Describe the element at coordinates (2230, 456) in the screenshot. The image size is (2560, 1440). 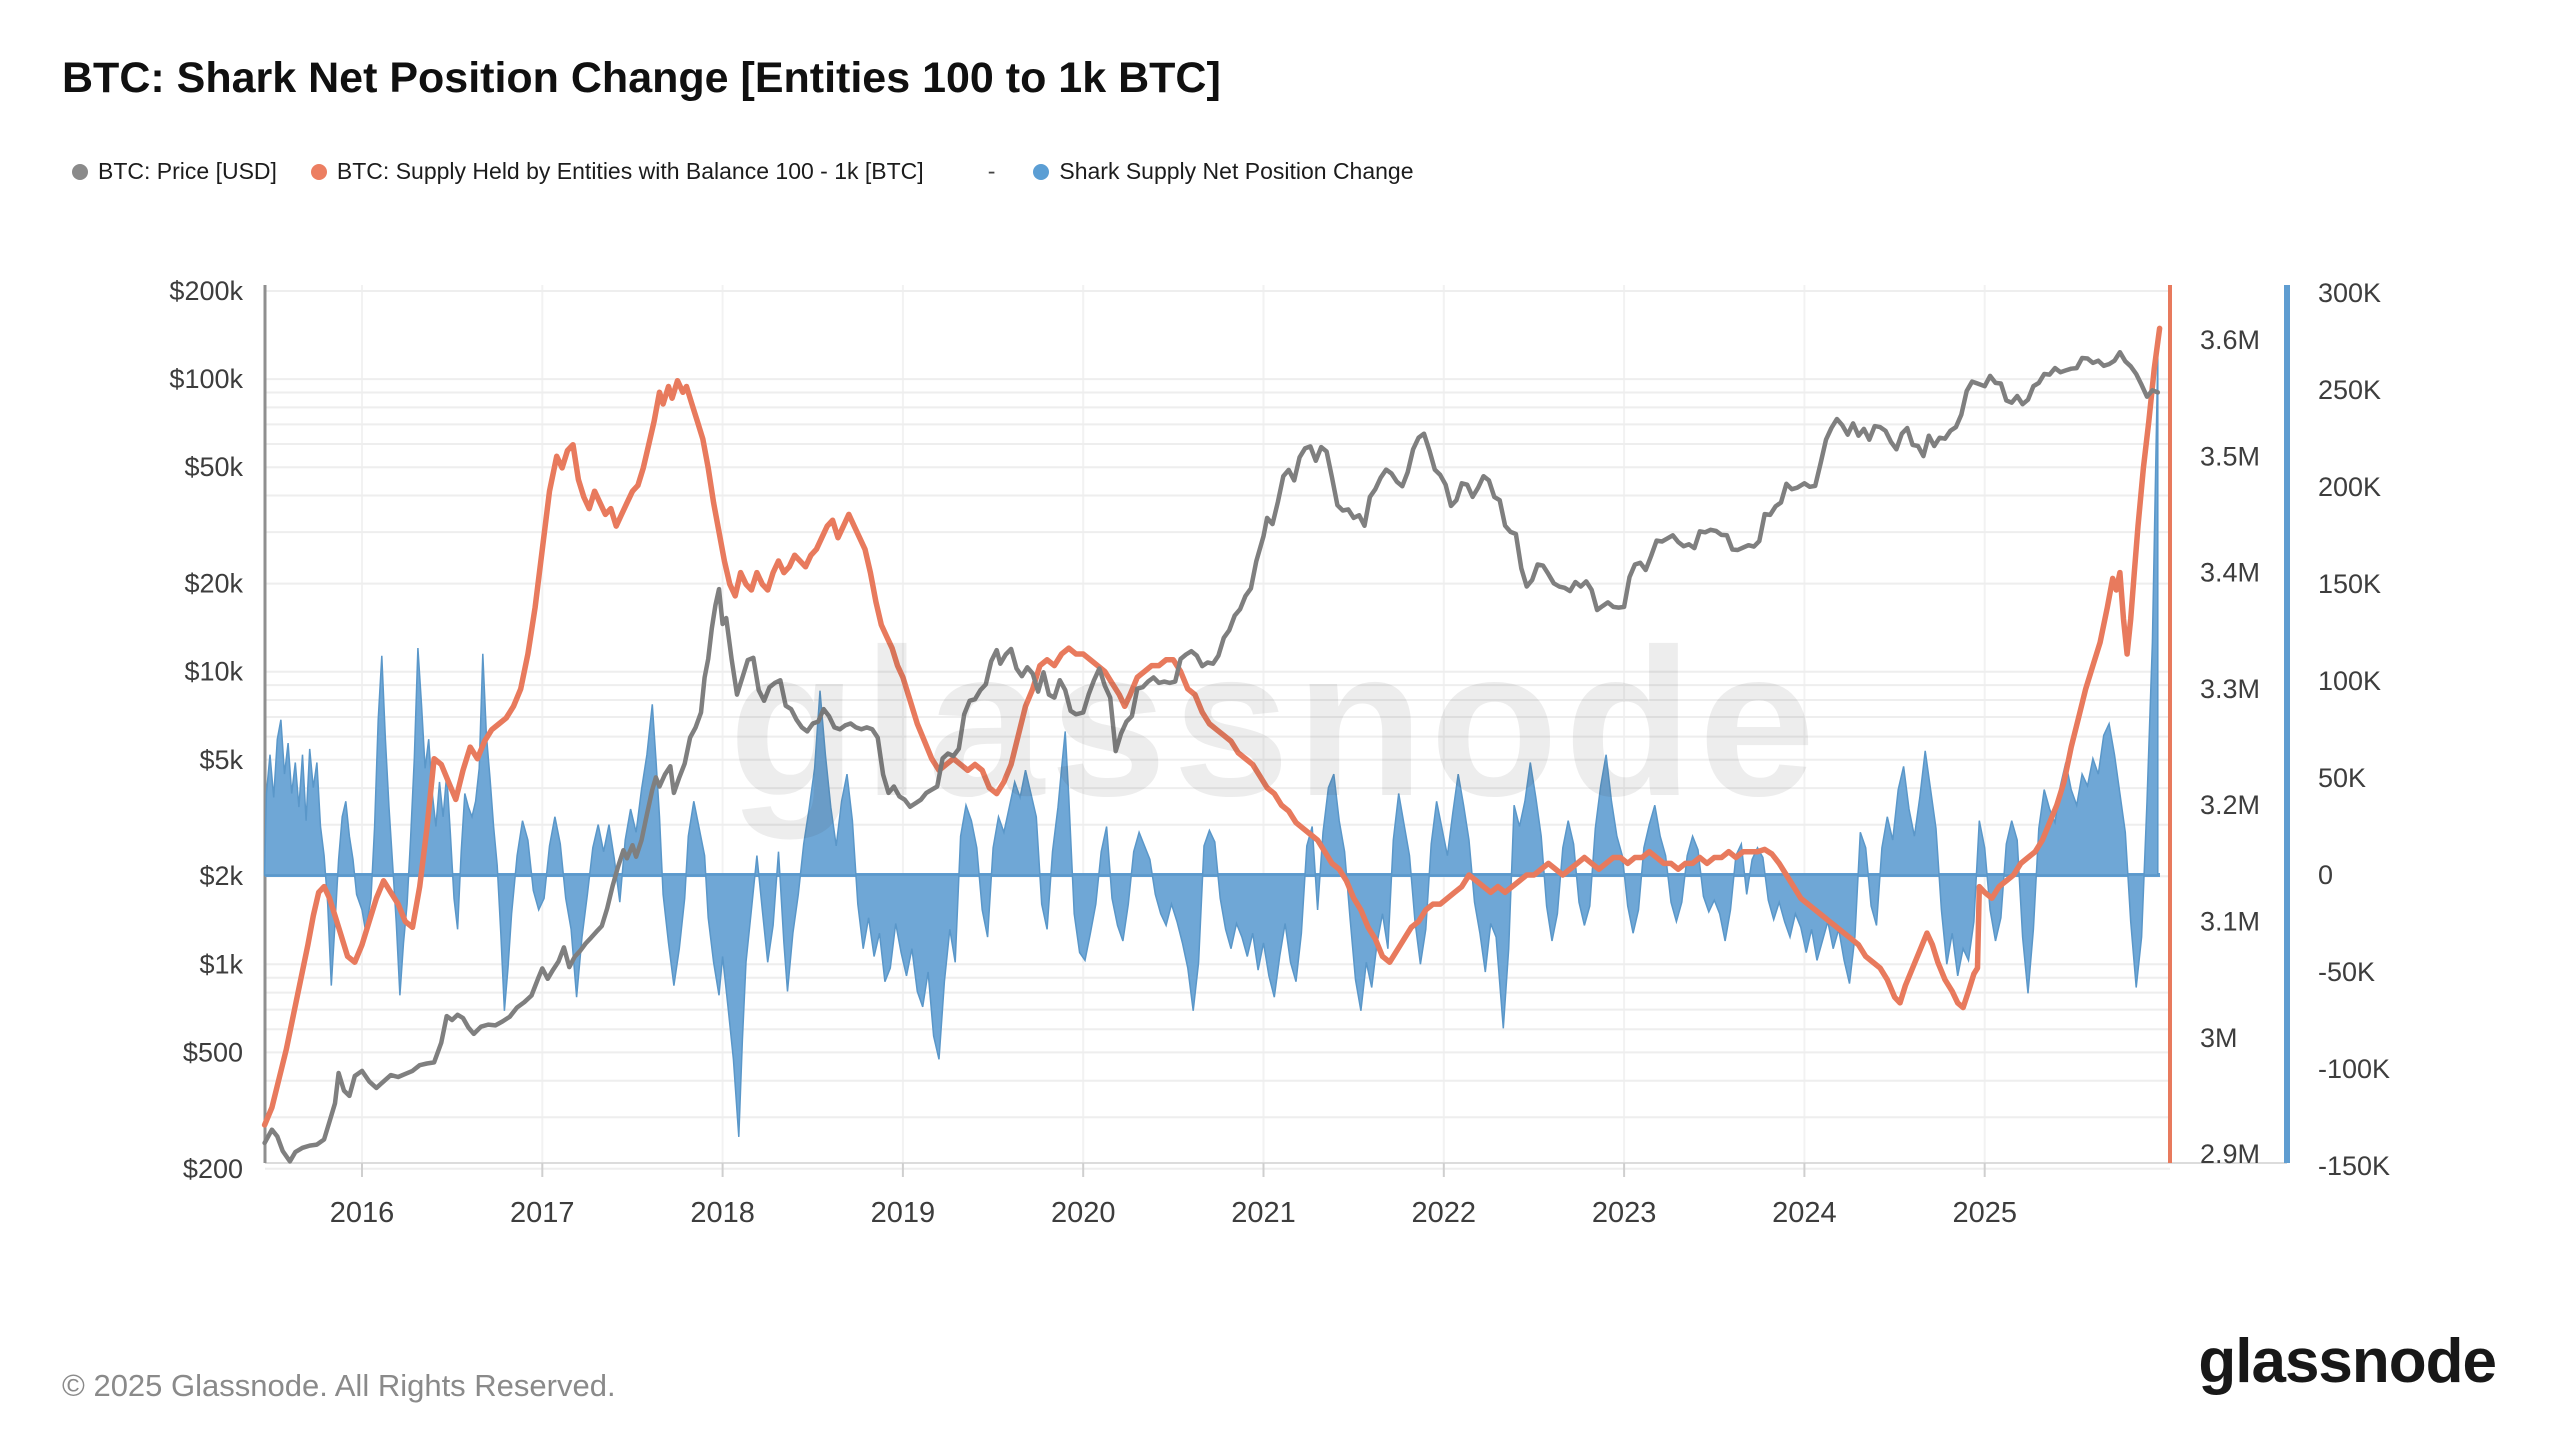
I see `svg-text: 3.5M` at that location.